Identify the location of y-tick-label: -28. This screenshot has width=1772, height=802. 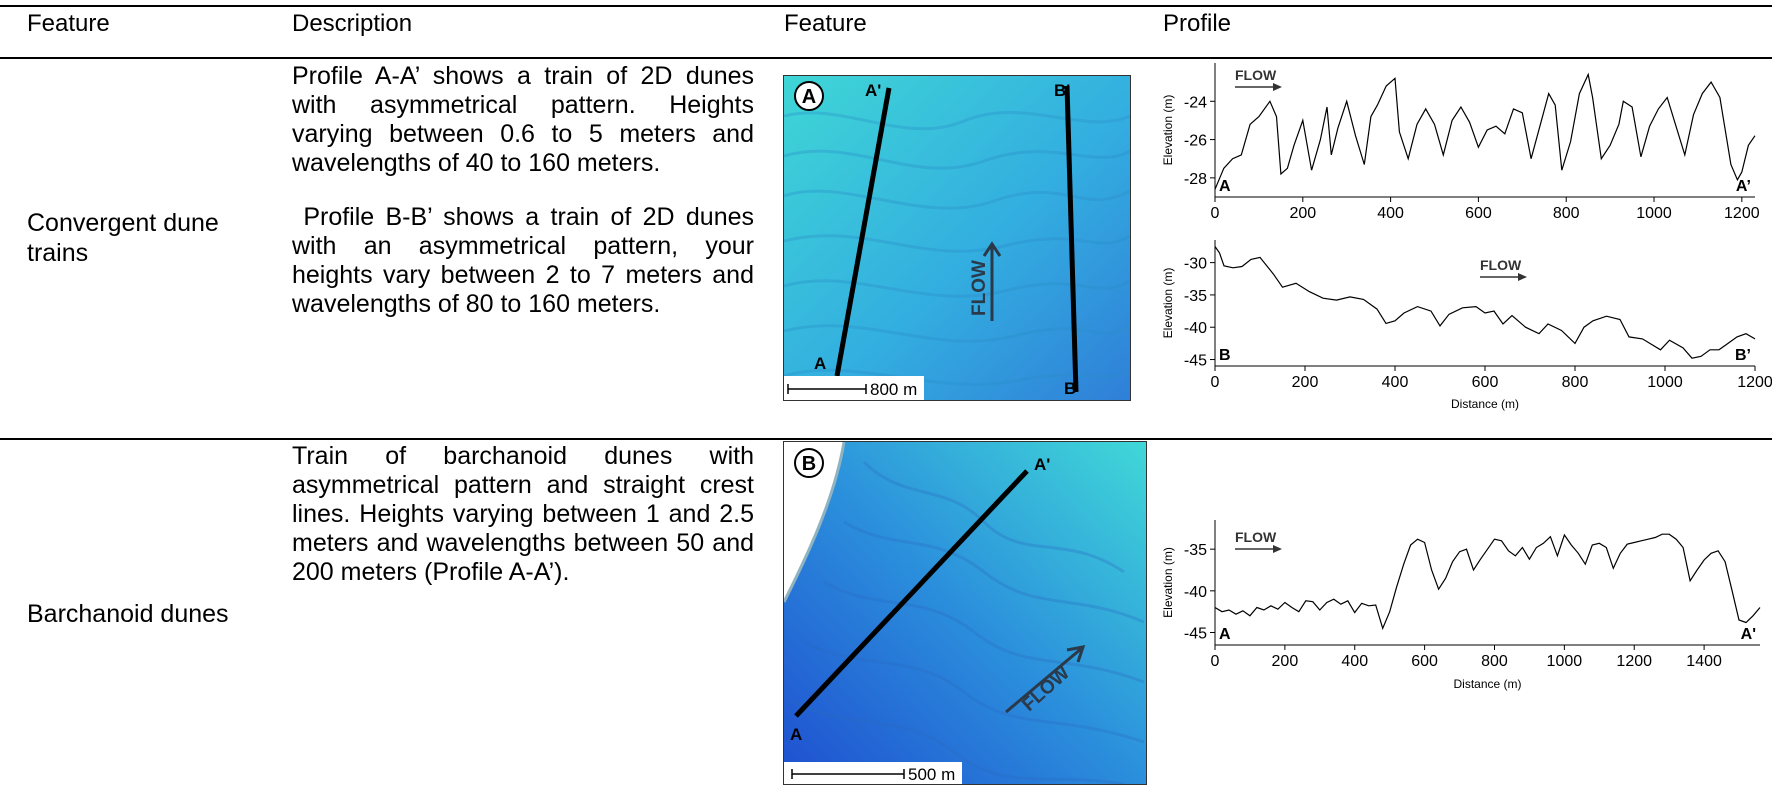
(1195, 179).